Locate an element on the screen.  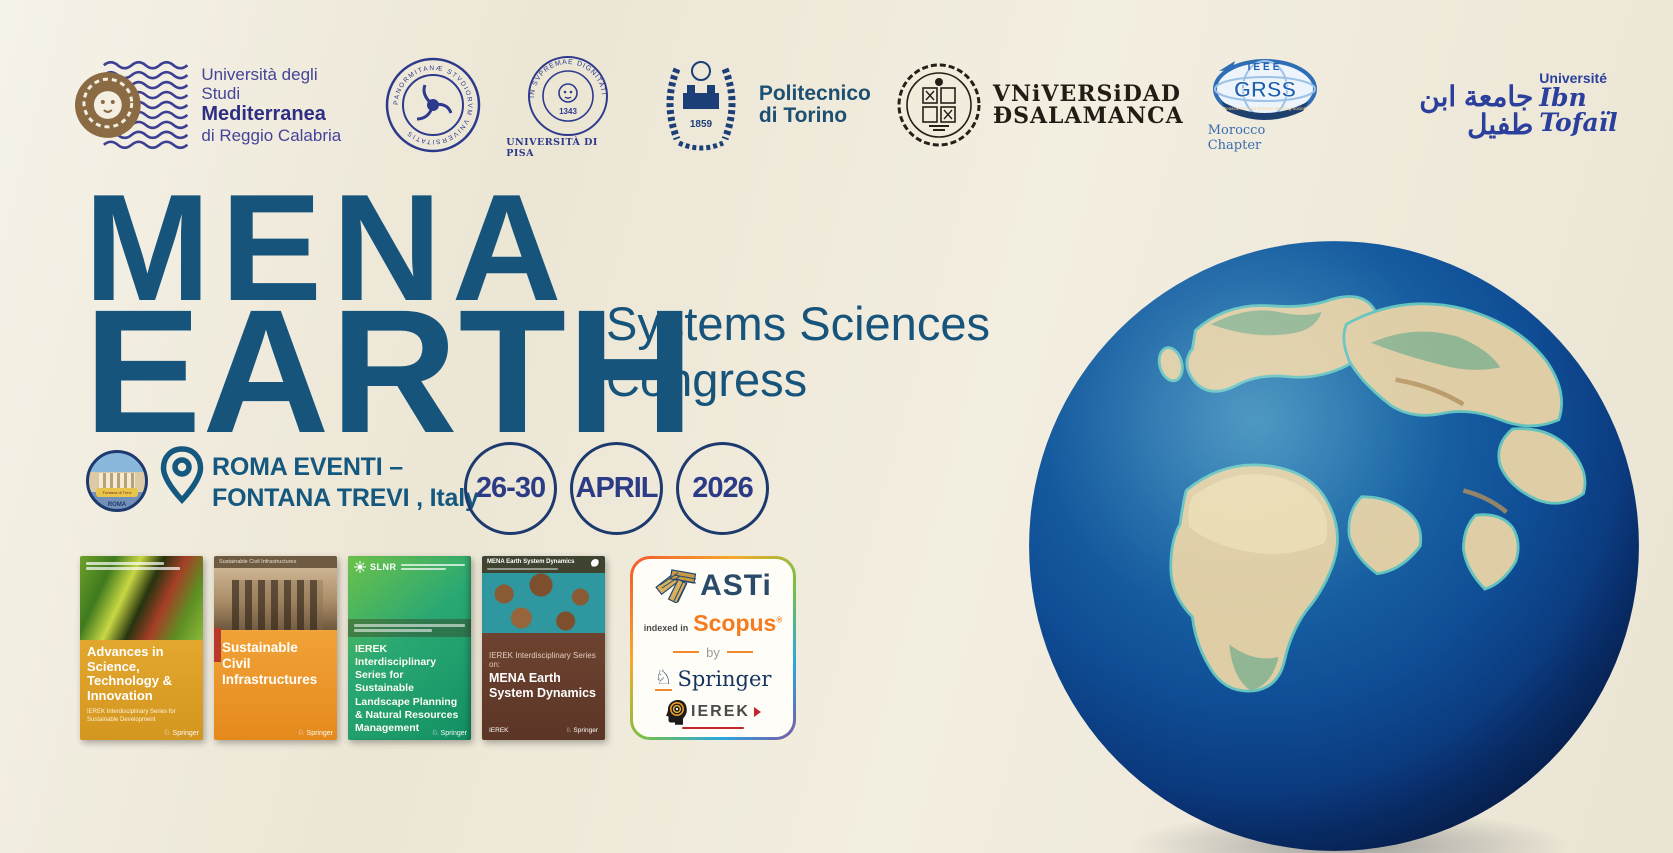
date-circles: 26-30 APRIL 2026 is located at coordinates (616, 488).